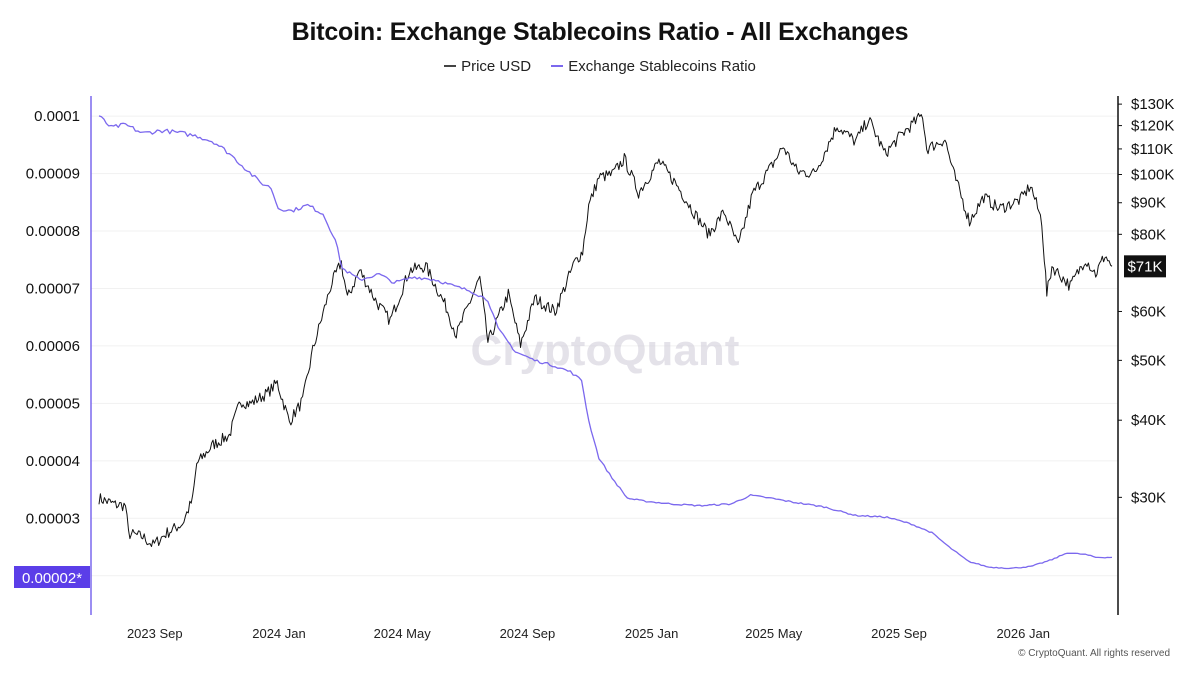  What do you see at coordinates (557, 66) in the screenshot?
I see `legend-swatch-ratio` at bounding box center [557, 66].